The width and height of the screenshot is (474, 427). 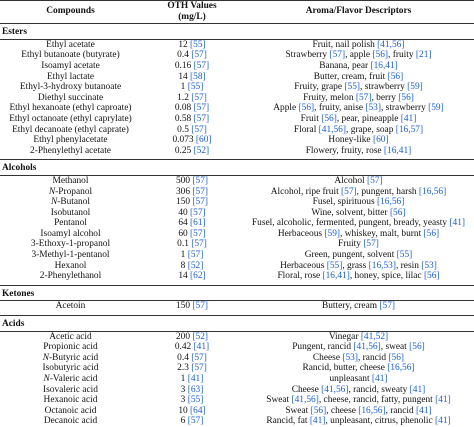 I want to click on descriptor-cell: Pungent, rancid [41,56], sweat [56], so click(x=358, y=347).